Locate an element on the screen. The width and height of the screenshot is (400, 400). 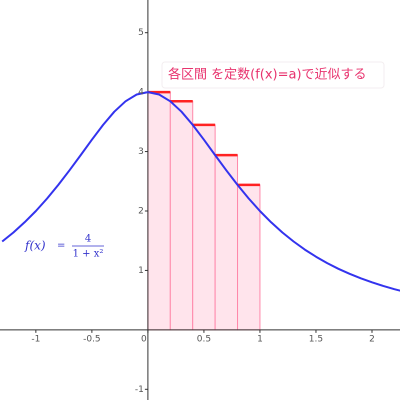
formula-lhs: f(x) is located at coordinates (35, 246).